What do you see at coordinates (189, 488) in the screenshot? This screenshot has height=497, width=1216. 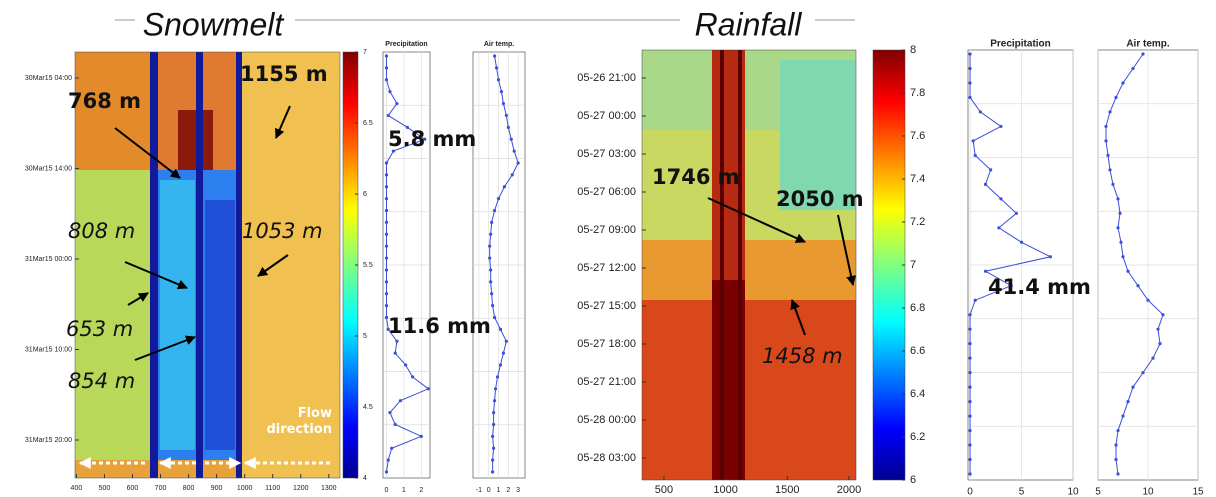 I see `x-tick-label: 800` at bounding box center [189, 488].